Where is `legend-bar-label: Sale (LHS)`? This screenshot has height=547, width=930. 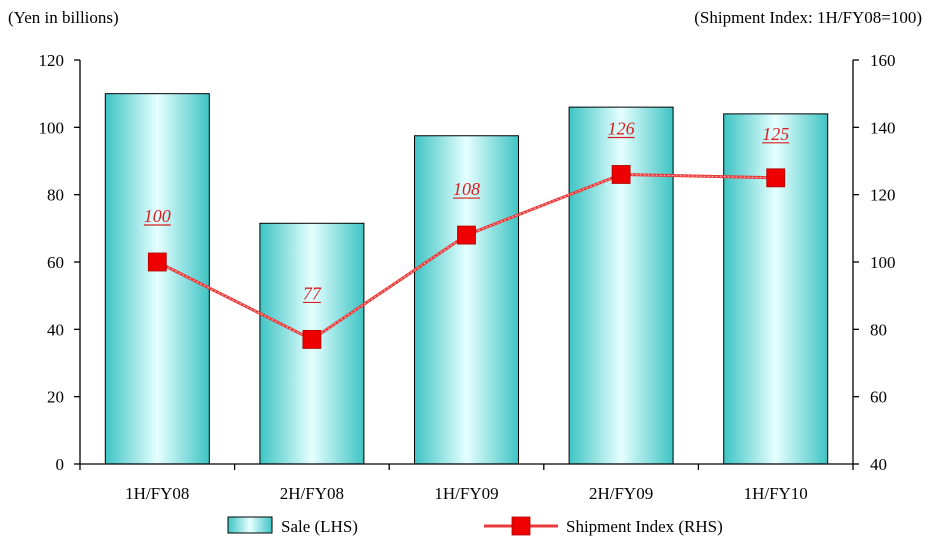 legend-bar-label: Sale (LHS) is located at coordinates (319, 526).